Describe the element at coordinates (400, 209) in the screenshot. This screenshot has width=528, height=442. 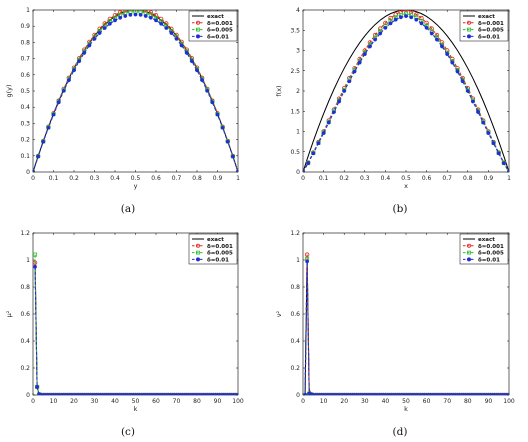
I see `panel-caption: (b)` at that location.